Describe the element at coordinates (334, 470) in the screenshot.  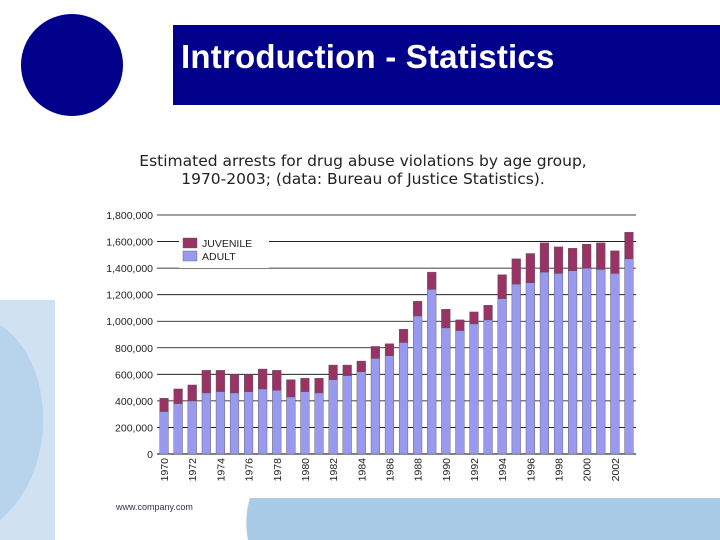
I see `x-tick-label: 1982` at that location.